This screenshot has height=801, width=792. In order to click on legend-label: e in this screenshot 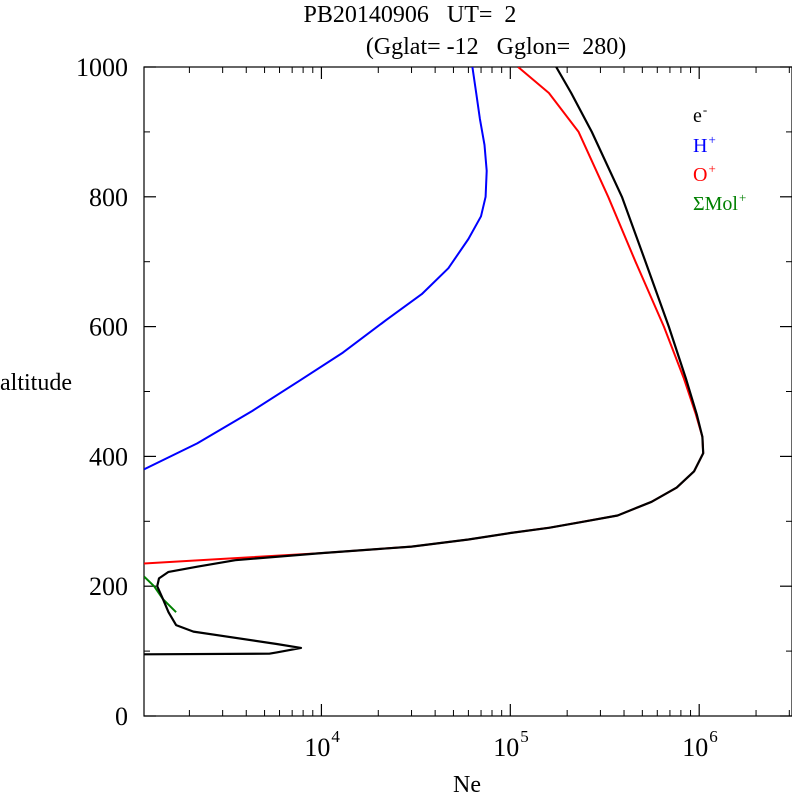, I will do `click(697, 116)`.